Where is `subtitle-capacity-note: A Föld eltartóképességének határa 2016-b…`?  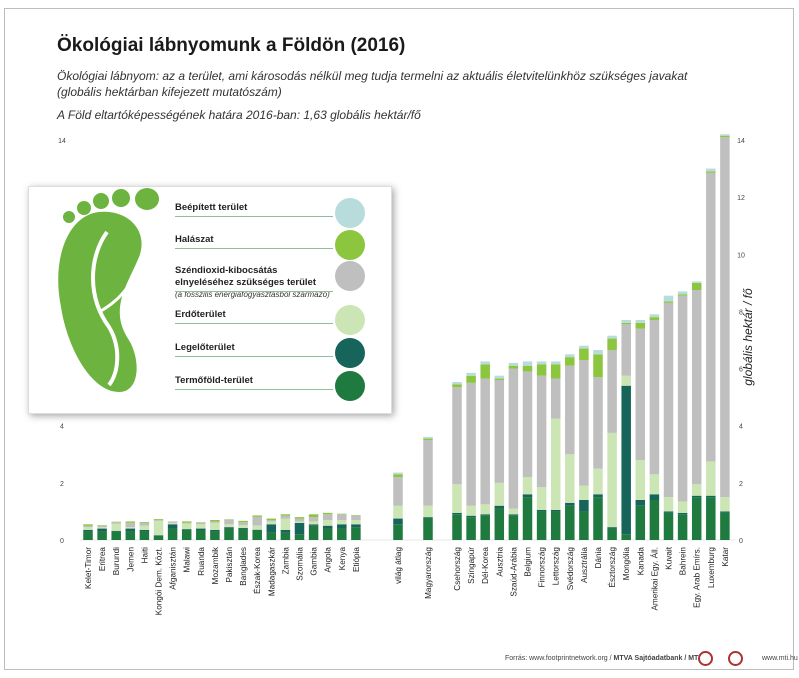 subtitle-capacity-note: A Föld eltartóképességének határa 2016-b… is located at coordinates (239, 115).